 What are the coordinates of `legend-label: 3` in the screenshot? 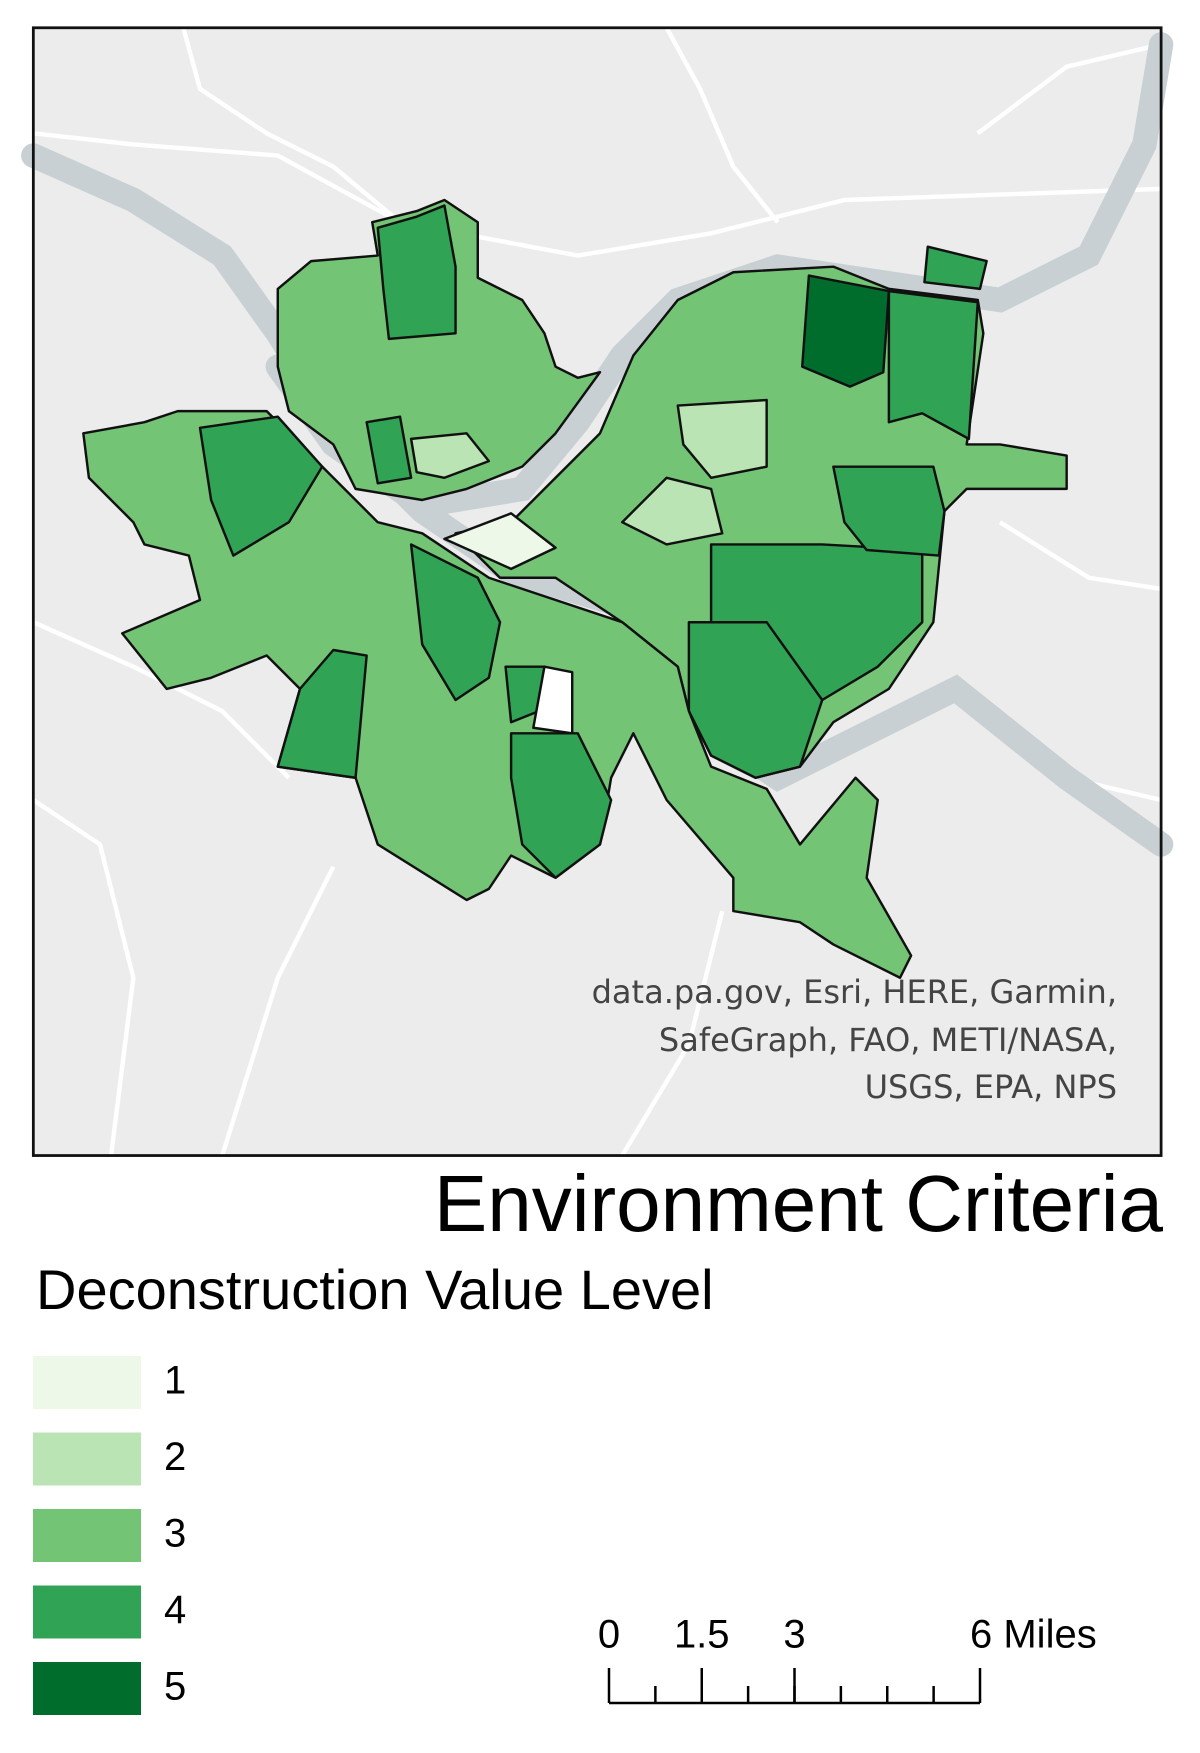 It's located at (175, 1534).